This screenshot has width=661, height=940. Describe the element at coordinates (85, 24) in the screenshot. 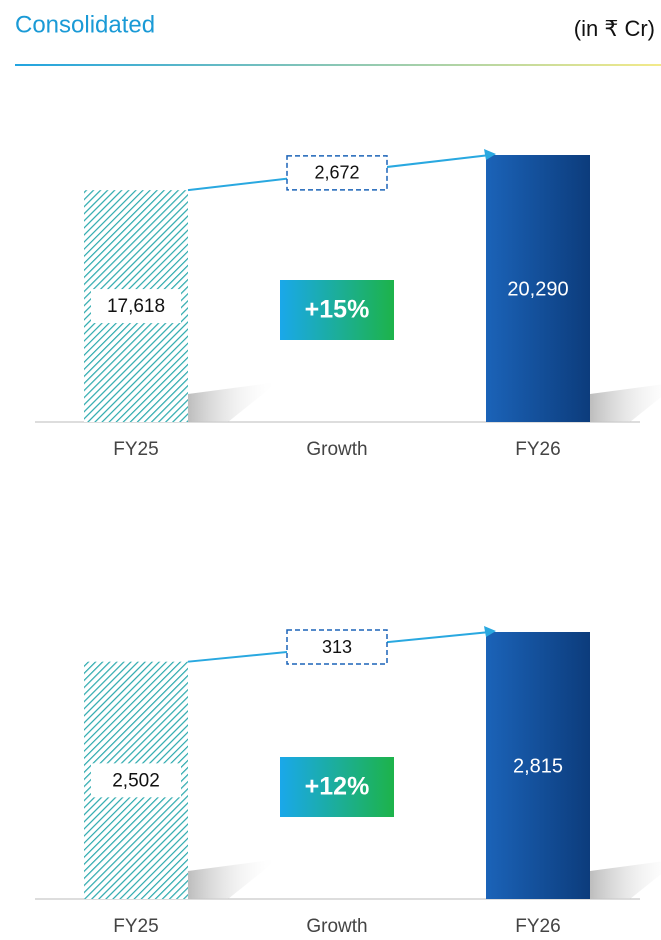

I see `title: Consolidated` at that location.